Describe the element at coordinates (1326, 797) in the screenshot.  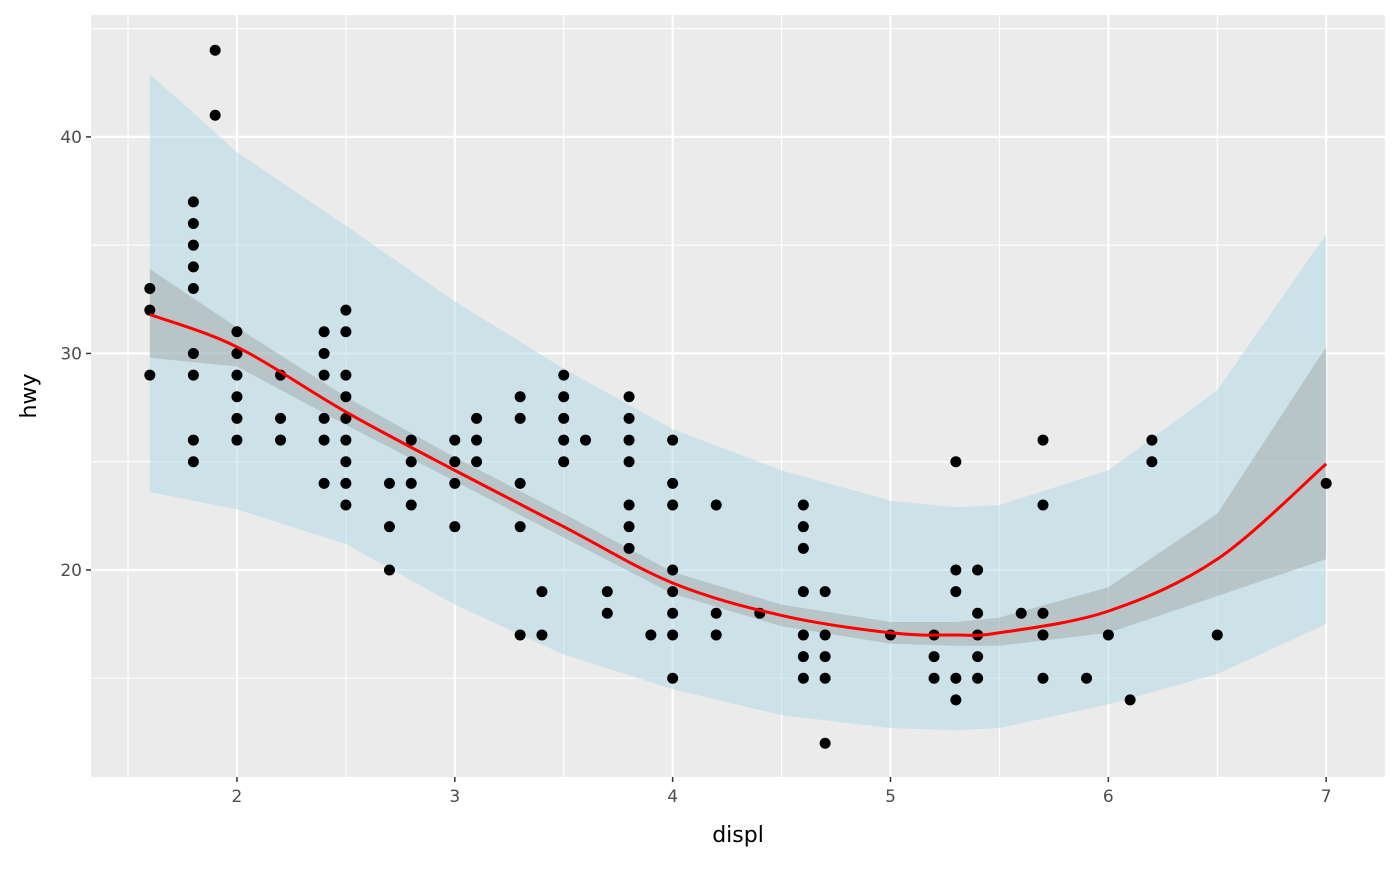
I see `x-tick-label: 7` at that location.